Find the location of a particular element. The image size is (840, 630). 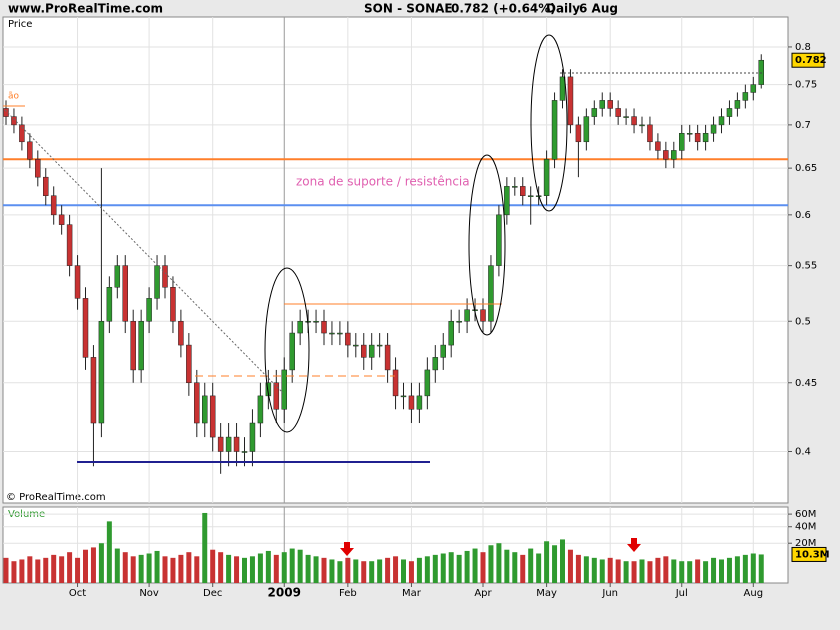

symbol: SON - SONAE is located at coordinates (408, 9).